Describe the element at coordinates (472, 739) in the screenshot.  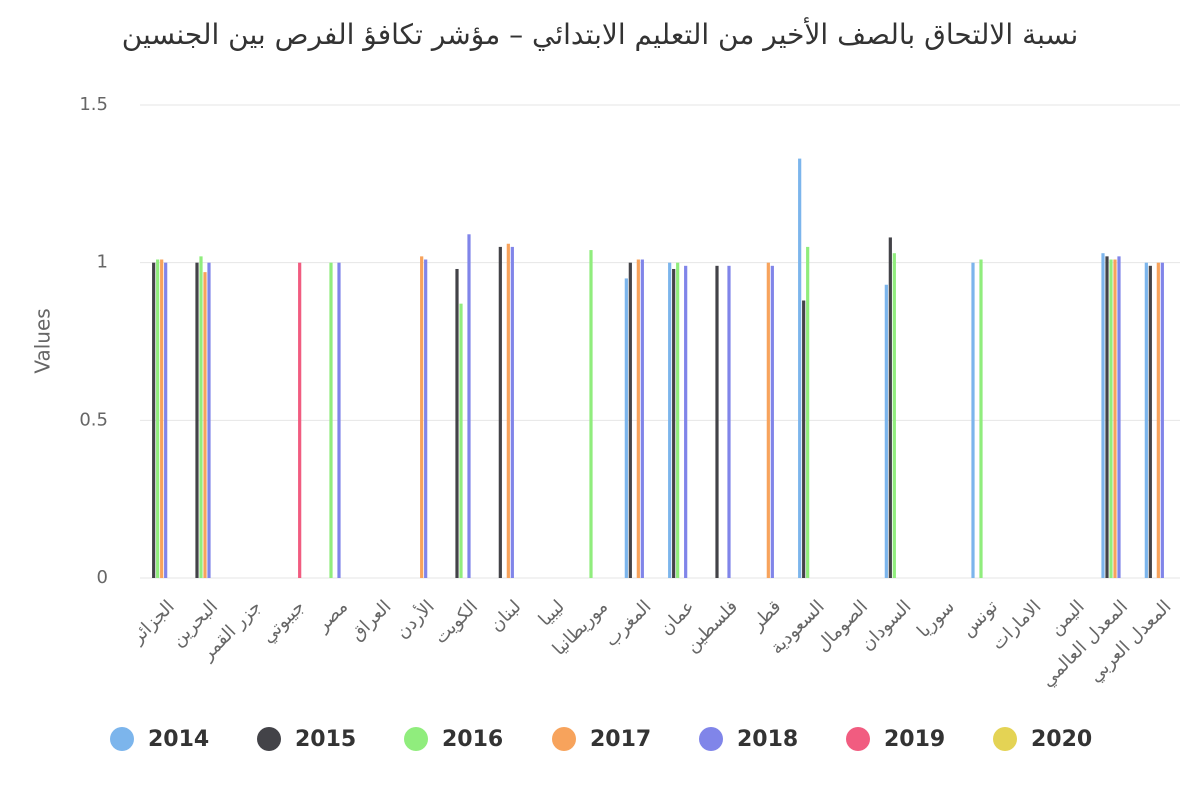
I see `legend-label: 2016` at that location.